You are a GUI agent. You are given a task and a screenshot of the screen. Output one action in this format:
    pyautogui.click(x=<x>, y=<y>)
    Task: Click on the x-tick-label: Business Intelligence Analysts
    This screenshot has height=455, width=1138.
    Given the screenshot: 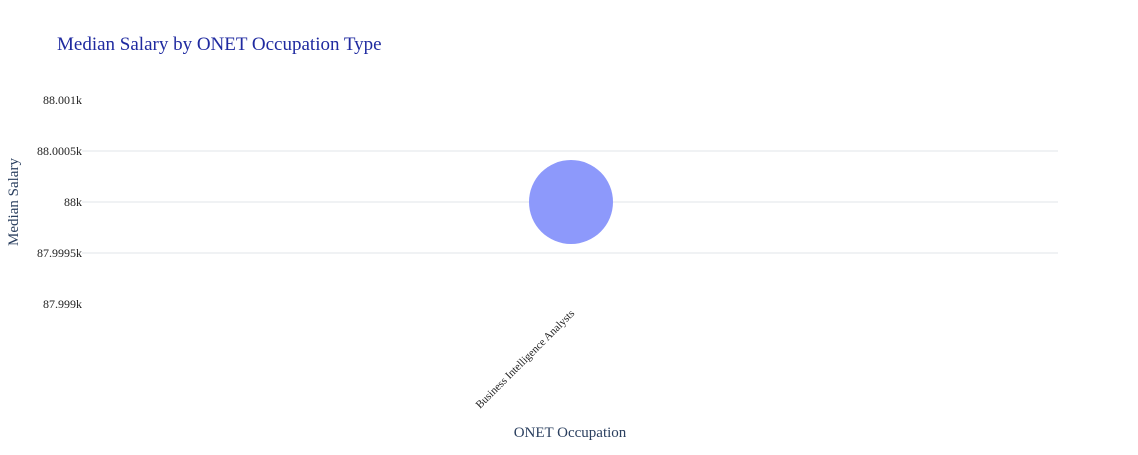 What is the action you would take?
    pyautogui.click(x=526, y=360)
    